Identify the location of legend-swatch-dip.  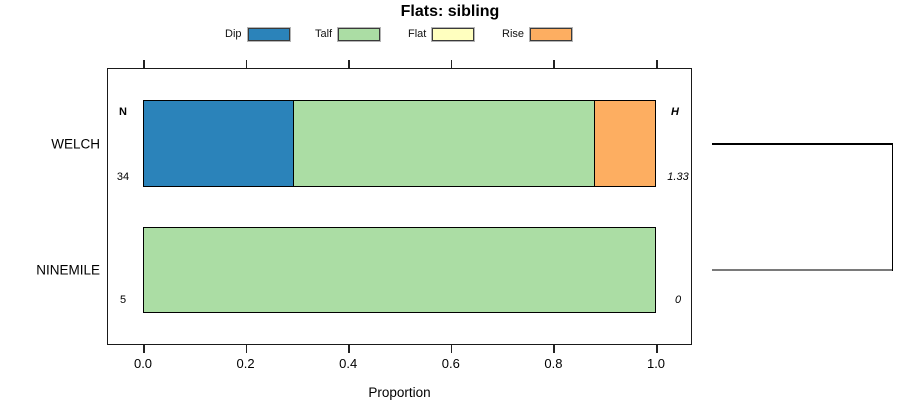
(268, 34).